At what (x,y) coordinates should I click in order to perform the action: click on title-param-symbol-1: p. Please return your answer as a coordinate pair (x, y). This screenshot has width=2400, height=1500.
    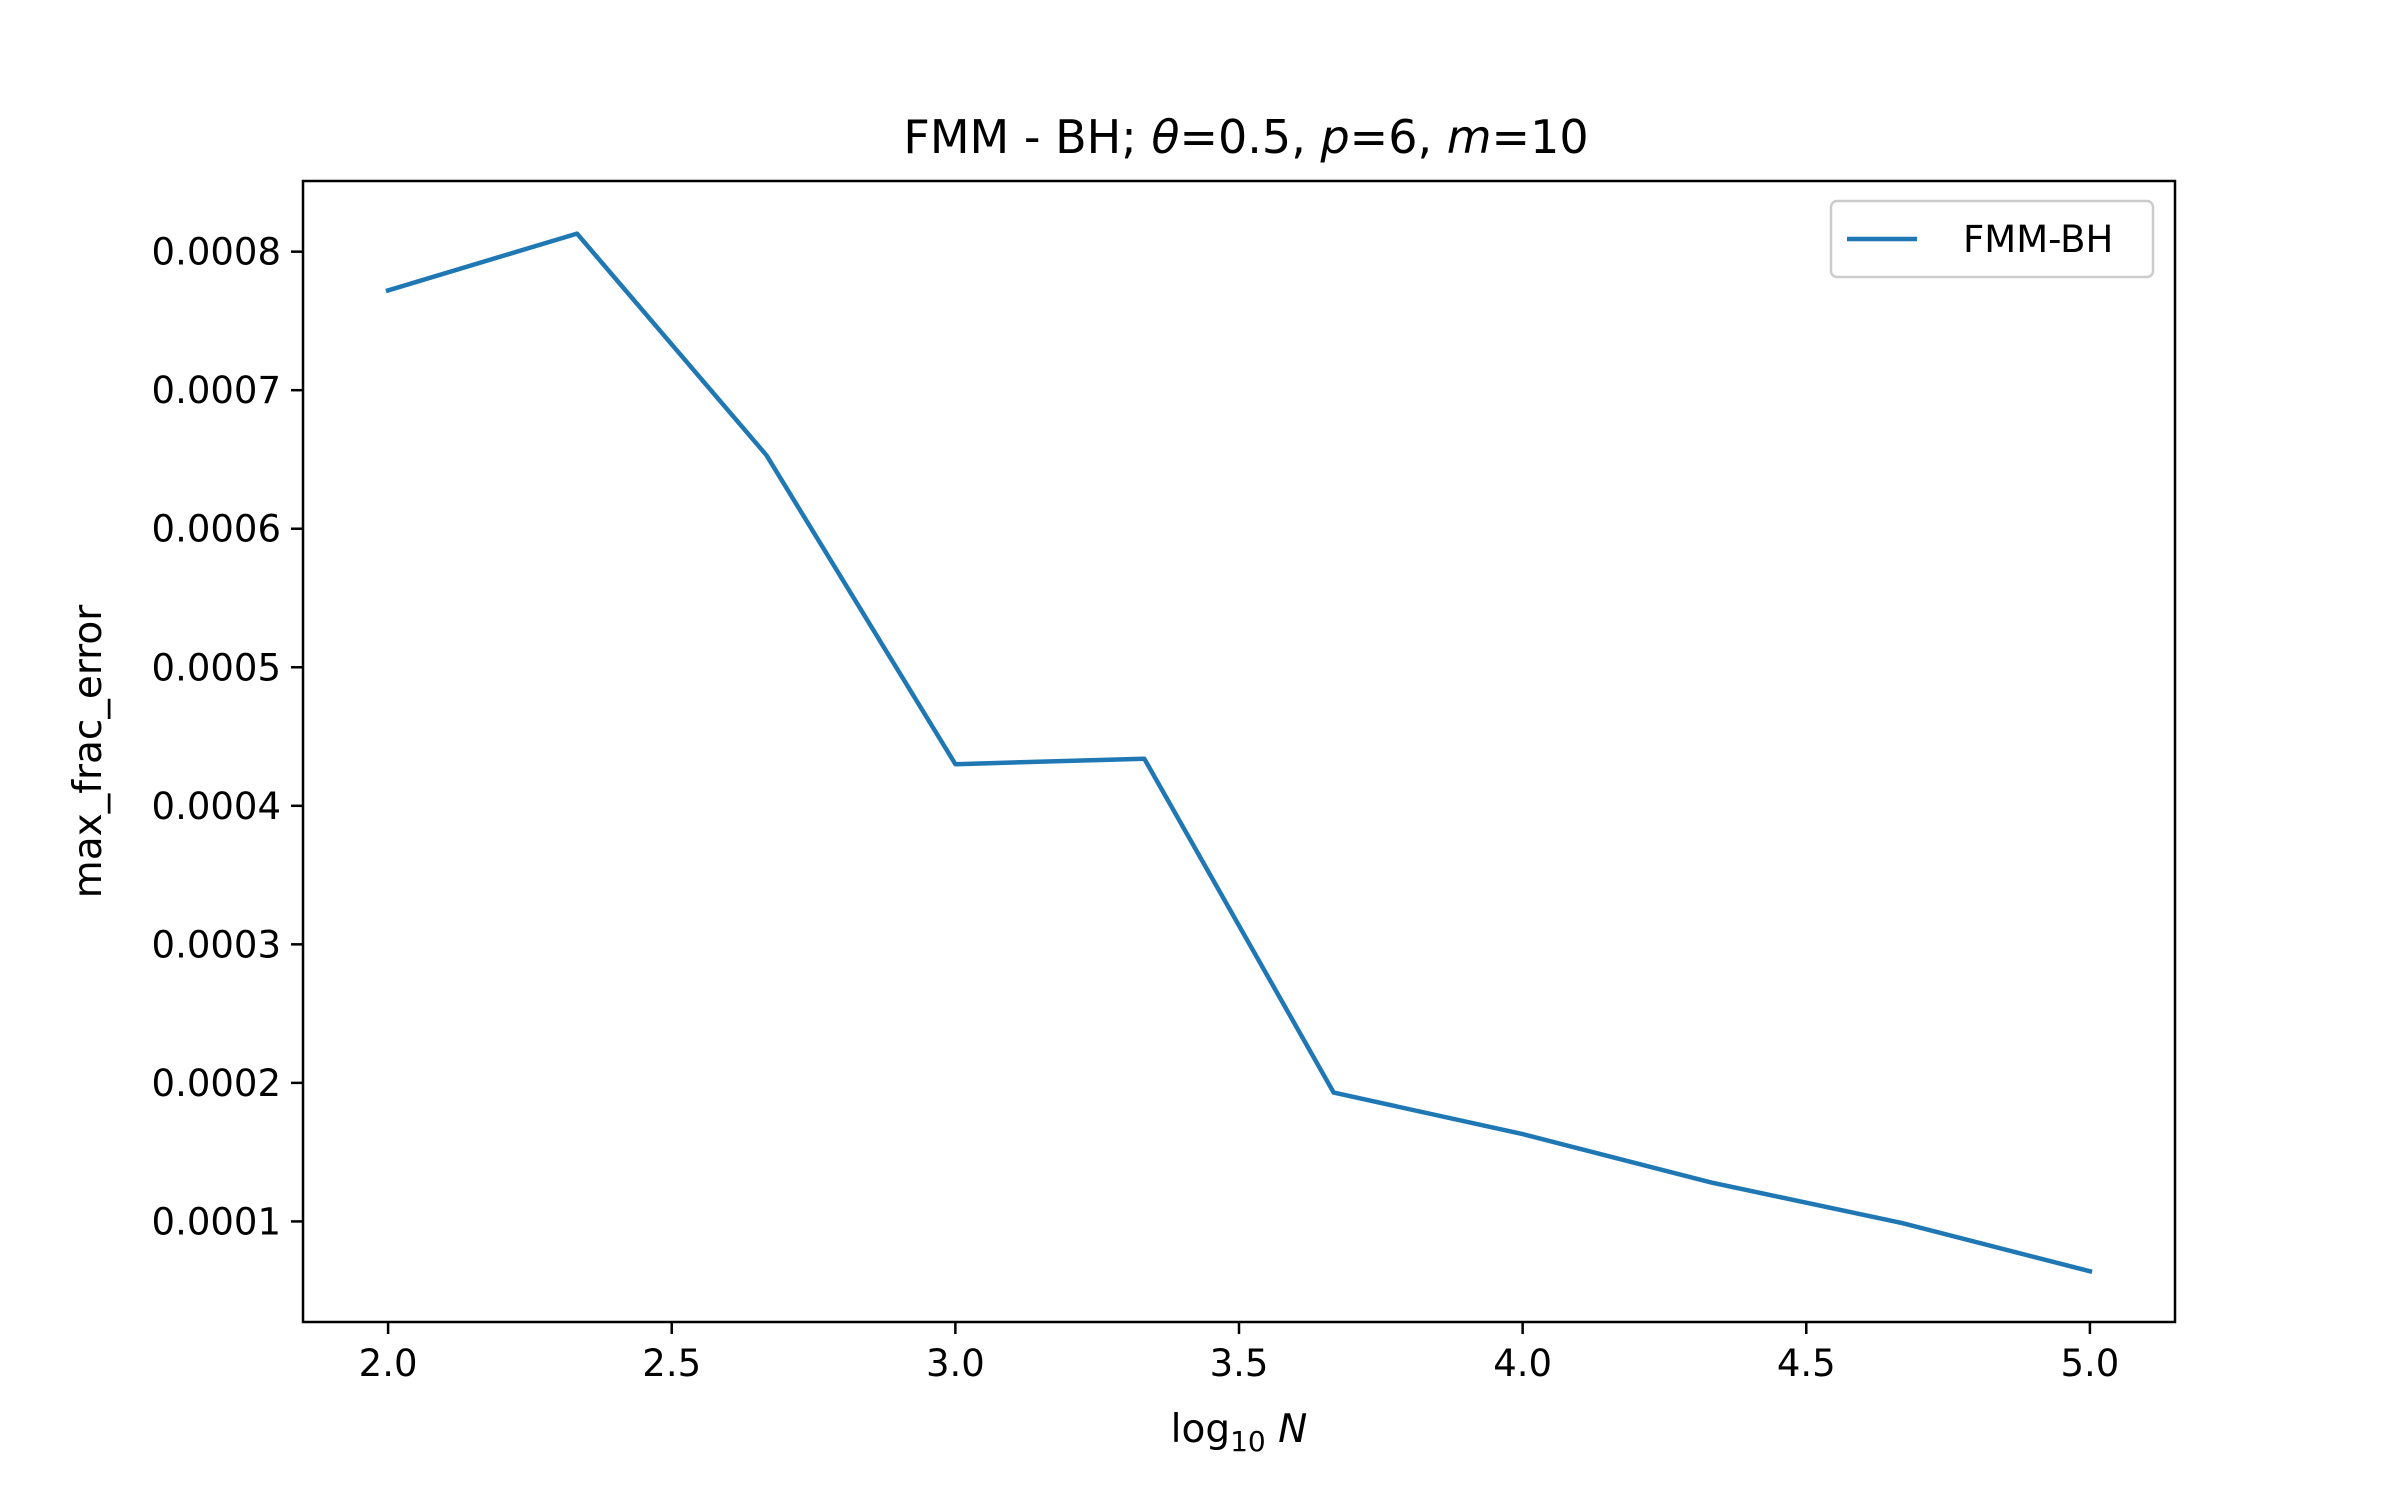
    Looking at the image, I should click on (1334, 137).